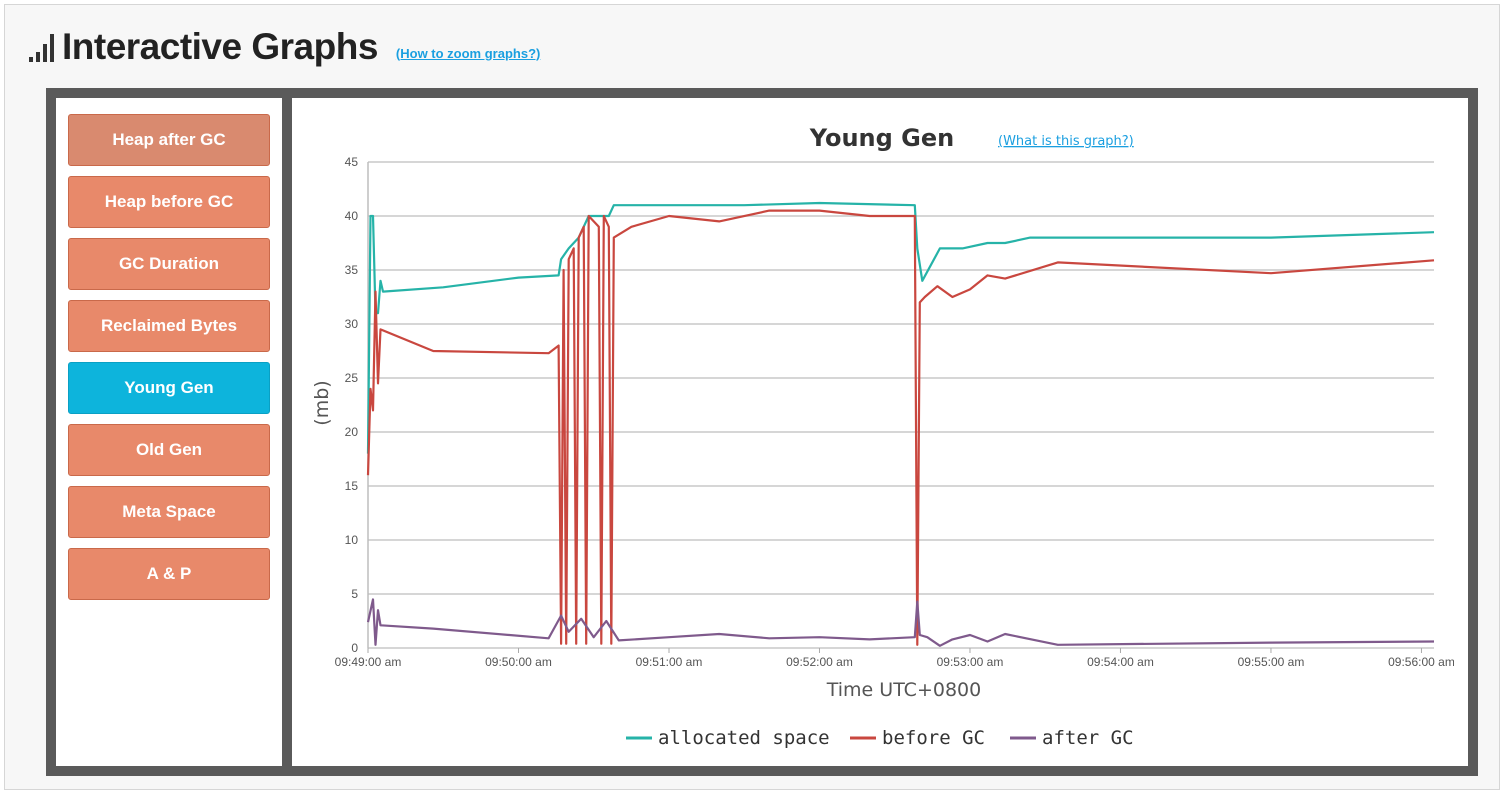  What do you see at coordinates (352, 540) in the screenshot?
I see `y-tick-label: 10` at bounding box center [352, 540].